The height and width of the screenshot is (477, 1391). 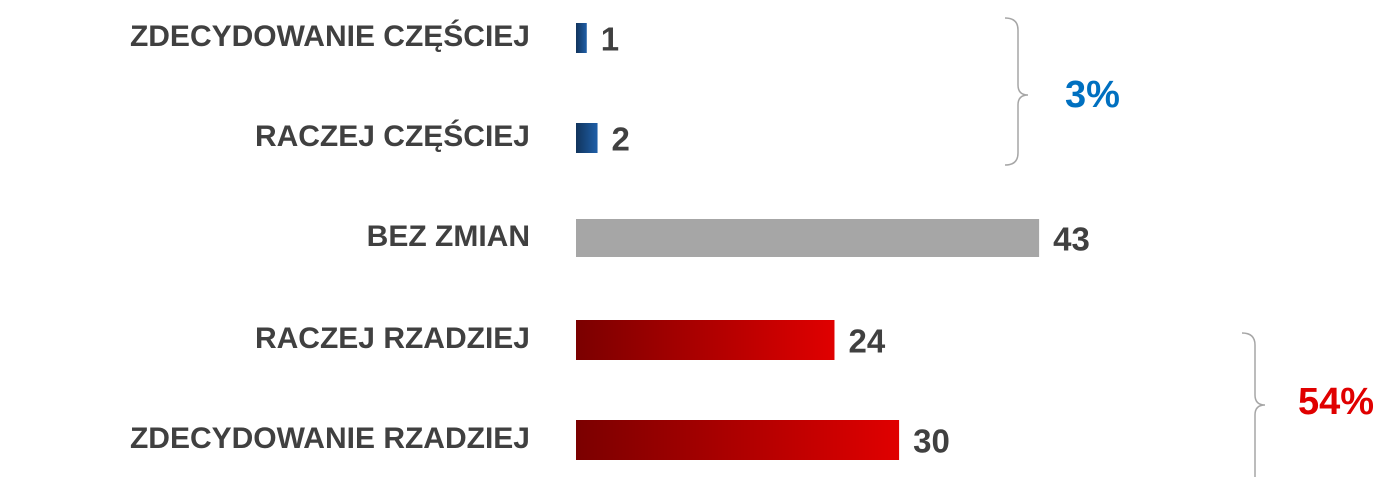 I want to click on value-label: 43, so click(x=1071, y=239).